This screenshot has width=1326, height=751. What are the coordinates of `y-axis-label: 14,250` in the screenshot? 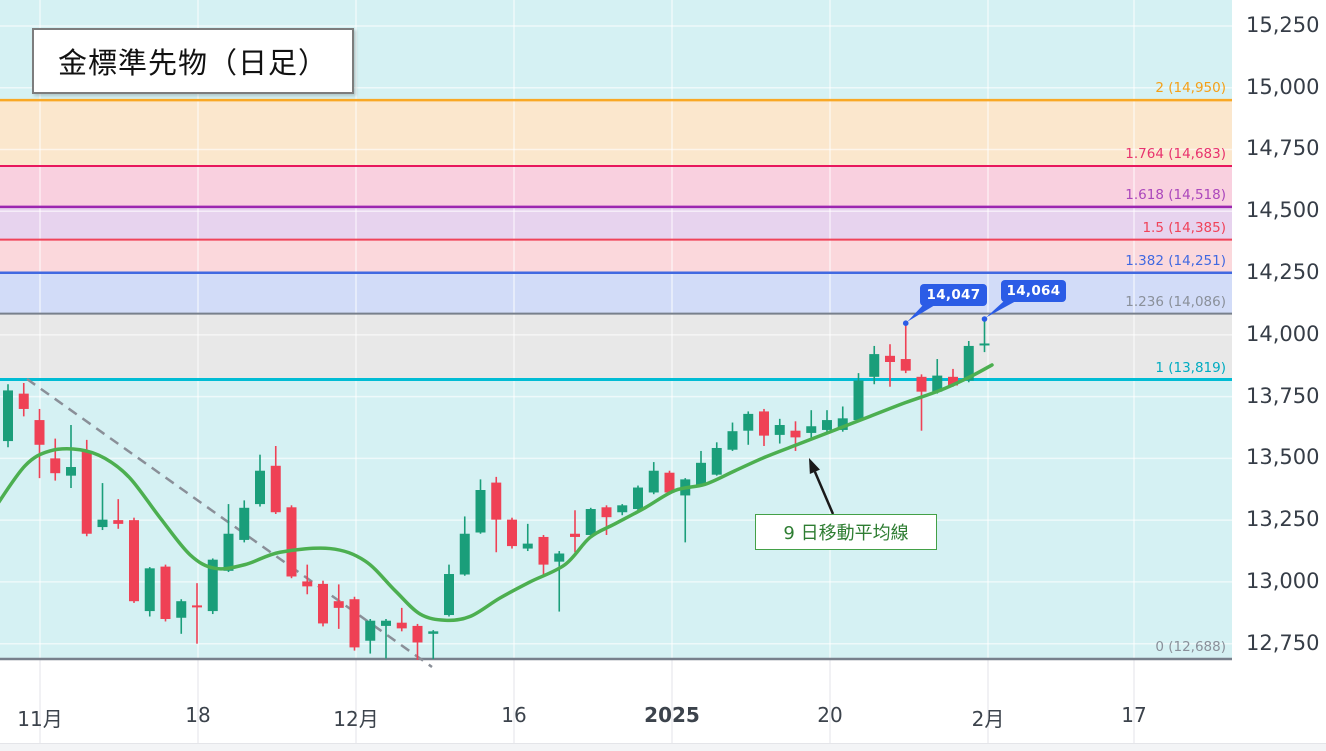 It's located at (1283, 272).